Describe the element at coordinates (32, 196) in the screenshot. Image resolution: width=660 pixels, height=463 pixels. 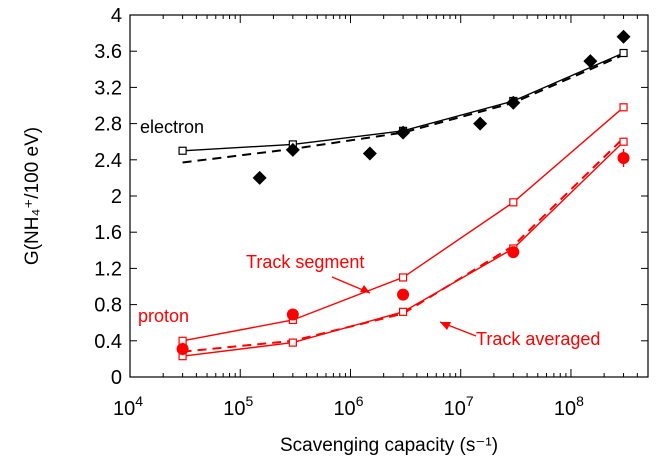
I see `y-axis-title: G(NH₄⁺/100 eV)` at that location.